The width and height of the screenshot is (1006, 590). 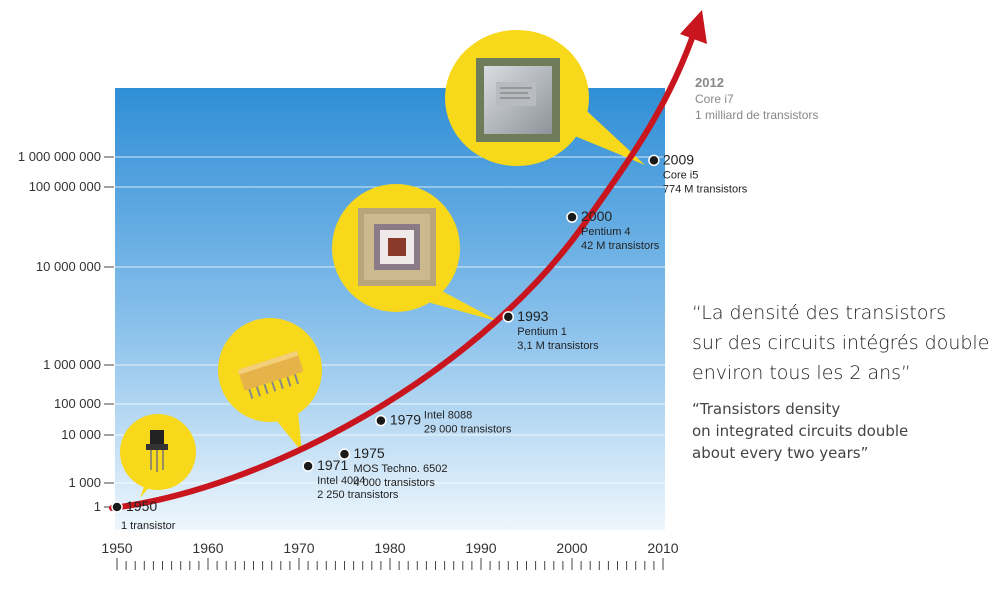 What do you see at coordinates (766, 409) in the screenshot?
I see `quote-en-line-1: “Transistors density` at bounding box center [766, 409].